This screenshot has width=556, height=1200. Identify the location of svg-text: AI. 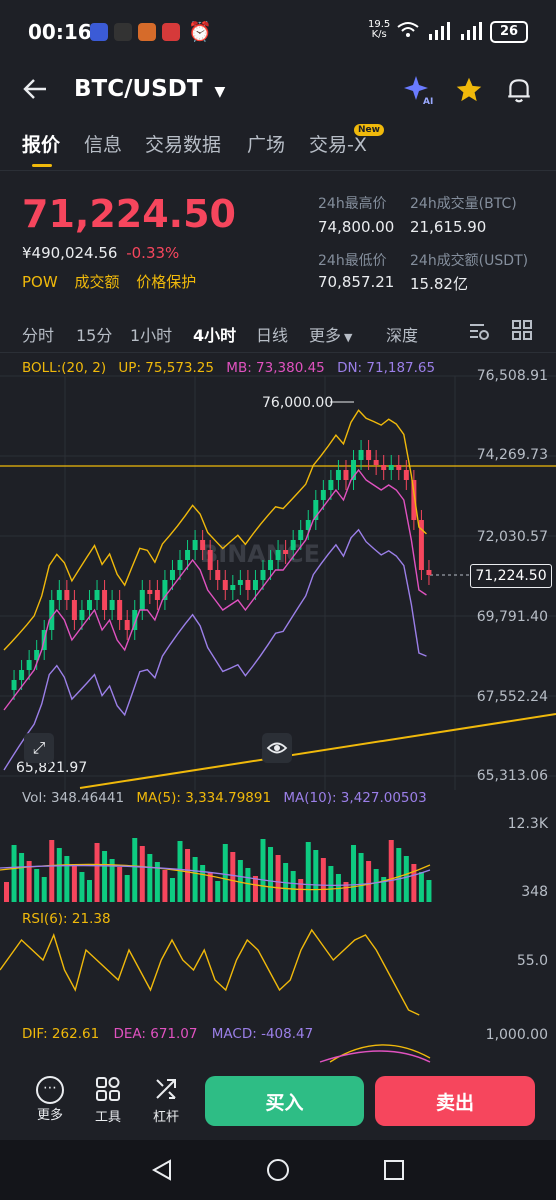
(428, 101).